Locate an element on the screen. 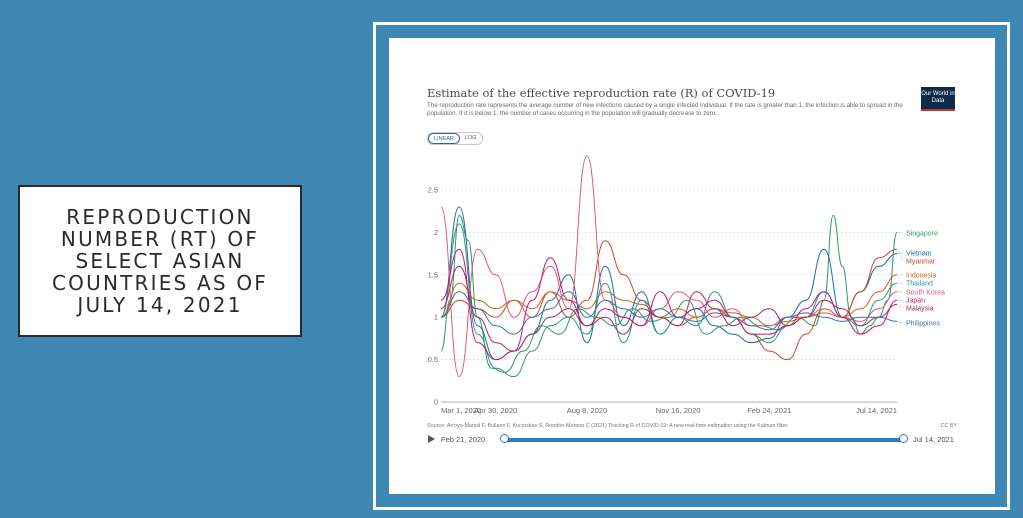  series-line-singapore is located at coordinates (669, 293).